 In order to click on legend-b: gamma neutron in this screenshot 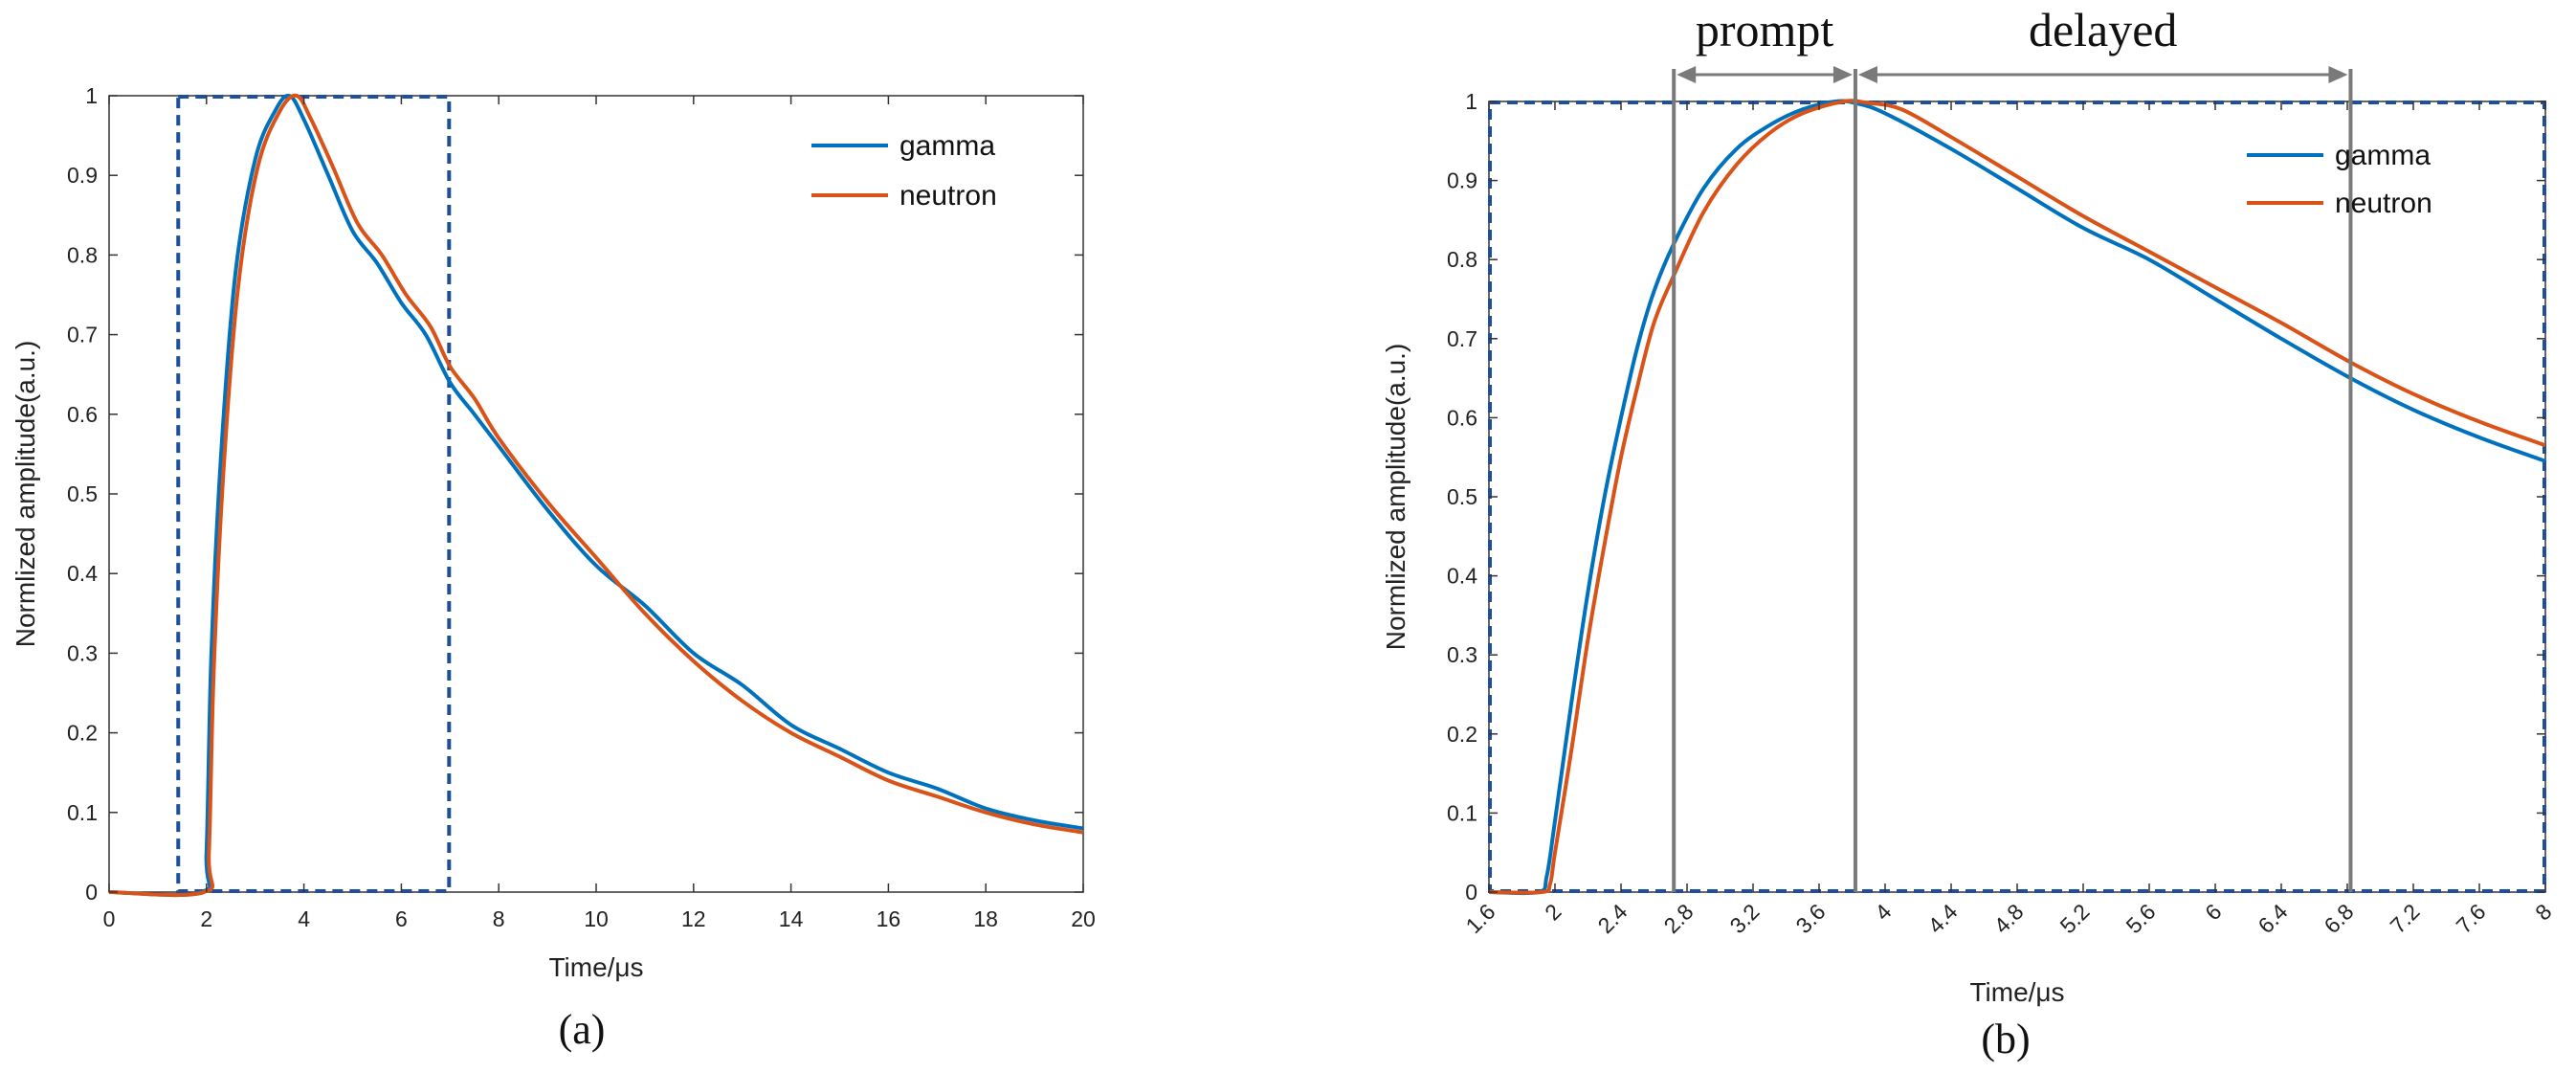, I will do `click(2339, 180)`.